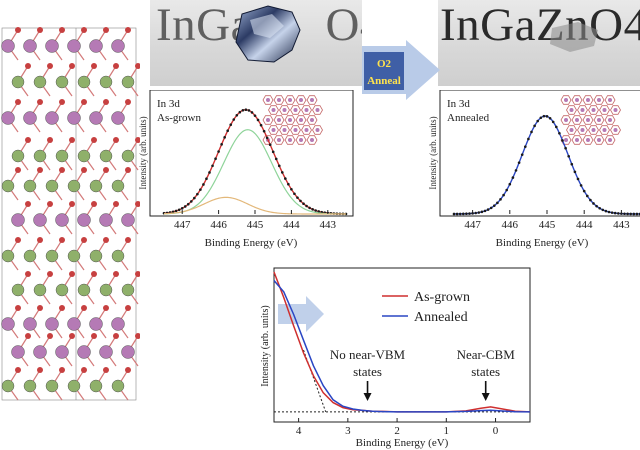 The image size is (640, 450). What do you see at coordinates (168, 104) in the screenshot?
I see `chart-title-line1: In 3d` at bounding box center [168, 104].